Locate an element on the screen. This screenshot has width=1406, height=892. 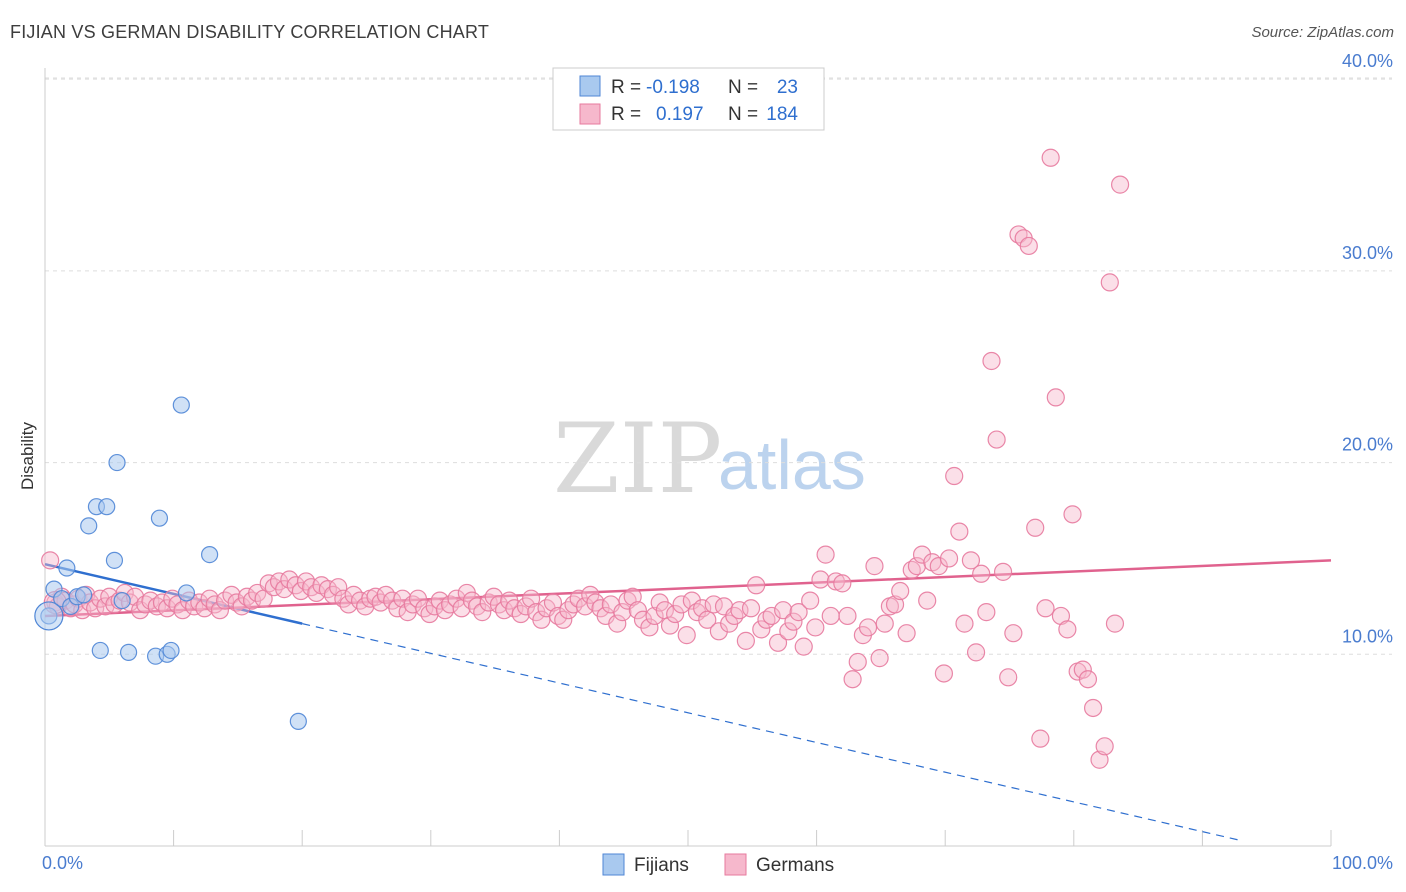
fijian-n-label: N = is located at coordinates (743, 87).